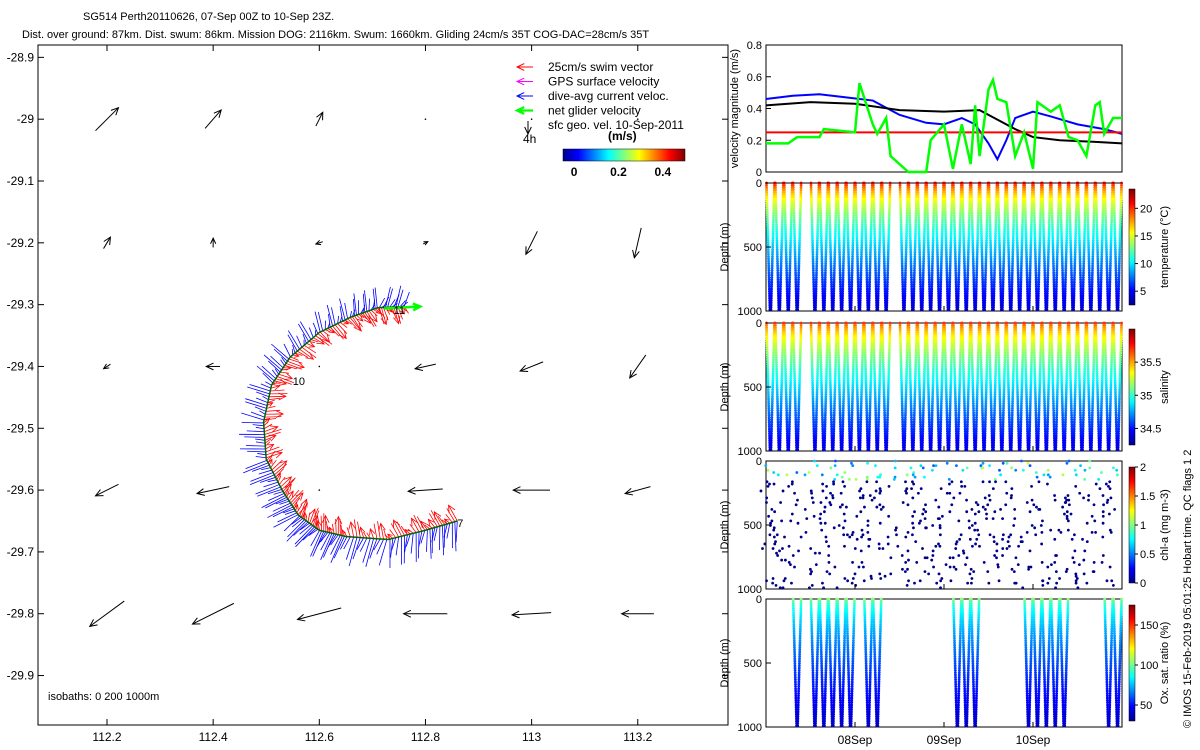 The image size is (1200, 750). What do you see at coordinates (452, 509) in the screenshot?
I see `swim-vector-head` at bounding box center [452, 509].